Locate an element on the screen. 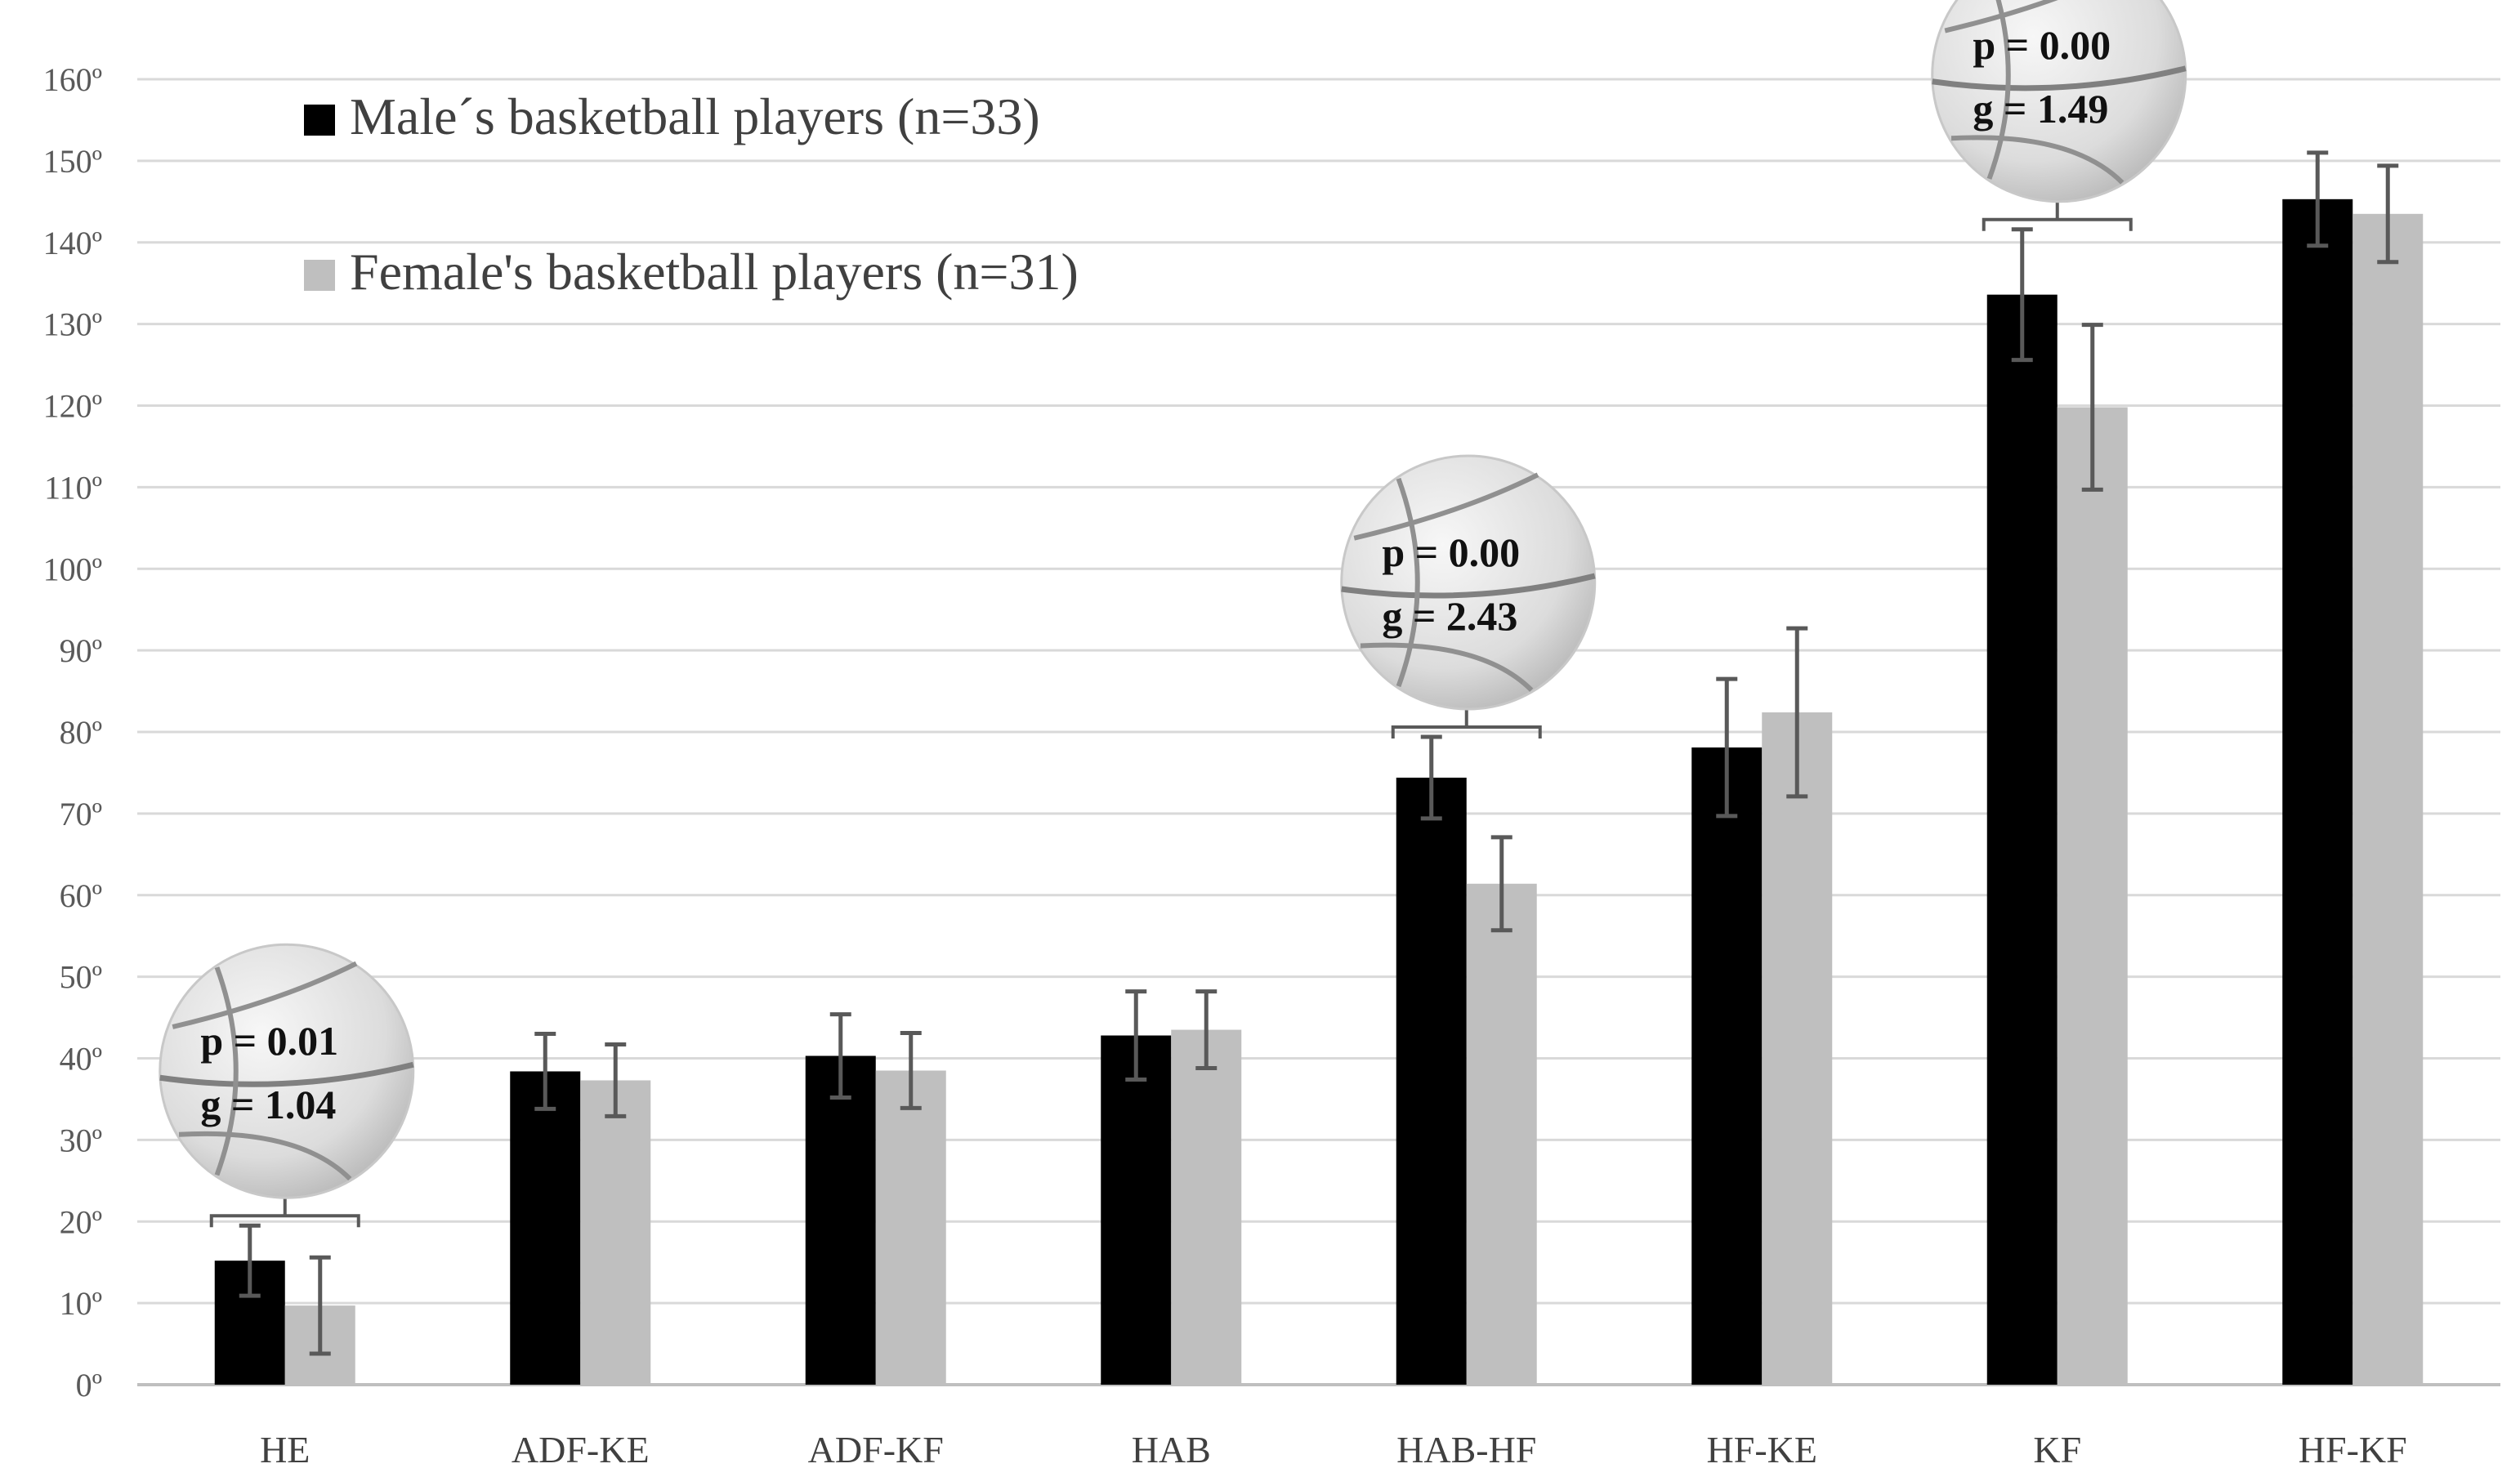 Image resolution: width=2520 pixels, height=1477 pixels. y-tick-label: 20º is located at coordinates (81, 1221).